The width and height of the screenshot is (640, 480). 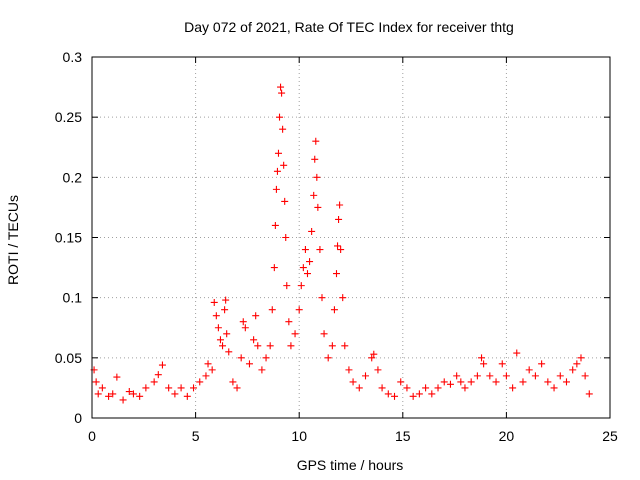 I want to click on x-tick-label: 5, so click(x=196, y=436).